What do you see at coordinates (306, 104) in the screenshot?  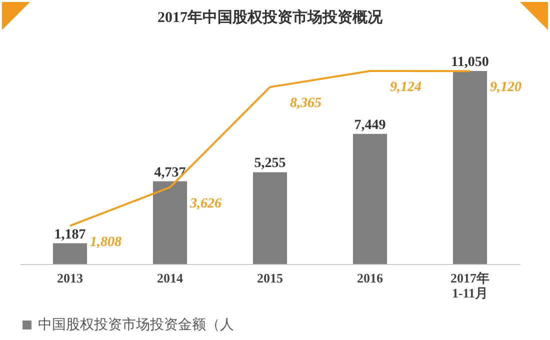 I see `data-label: 8,365` at bounding box center [306, 104].